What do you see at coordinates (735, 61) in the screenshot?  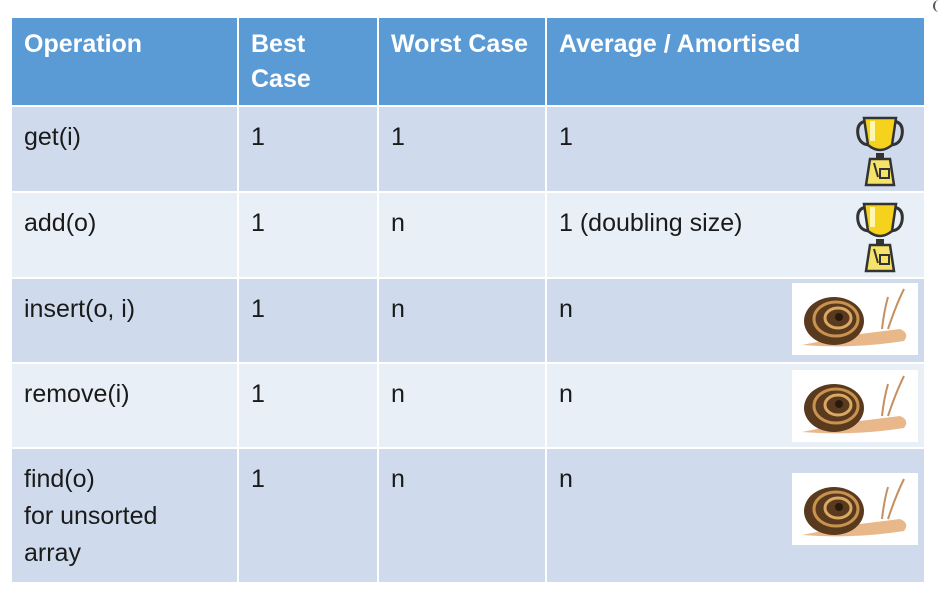 I see `header-average-amortised: Average / Amortised` at bounding box center [735, 61].